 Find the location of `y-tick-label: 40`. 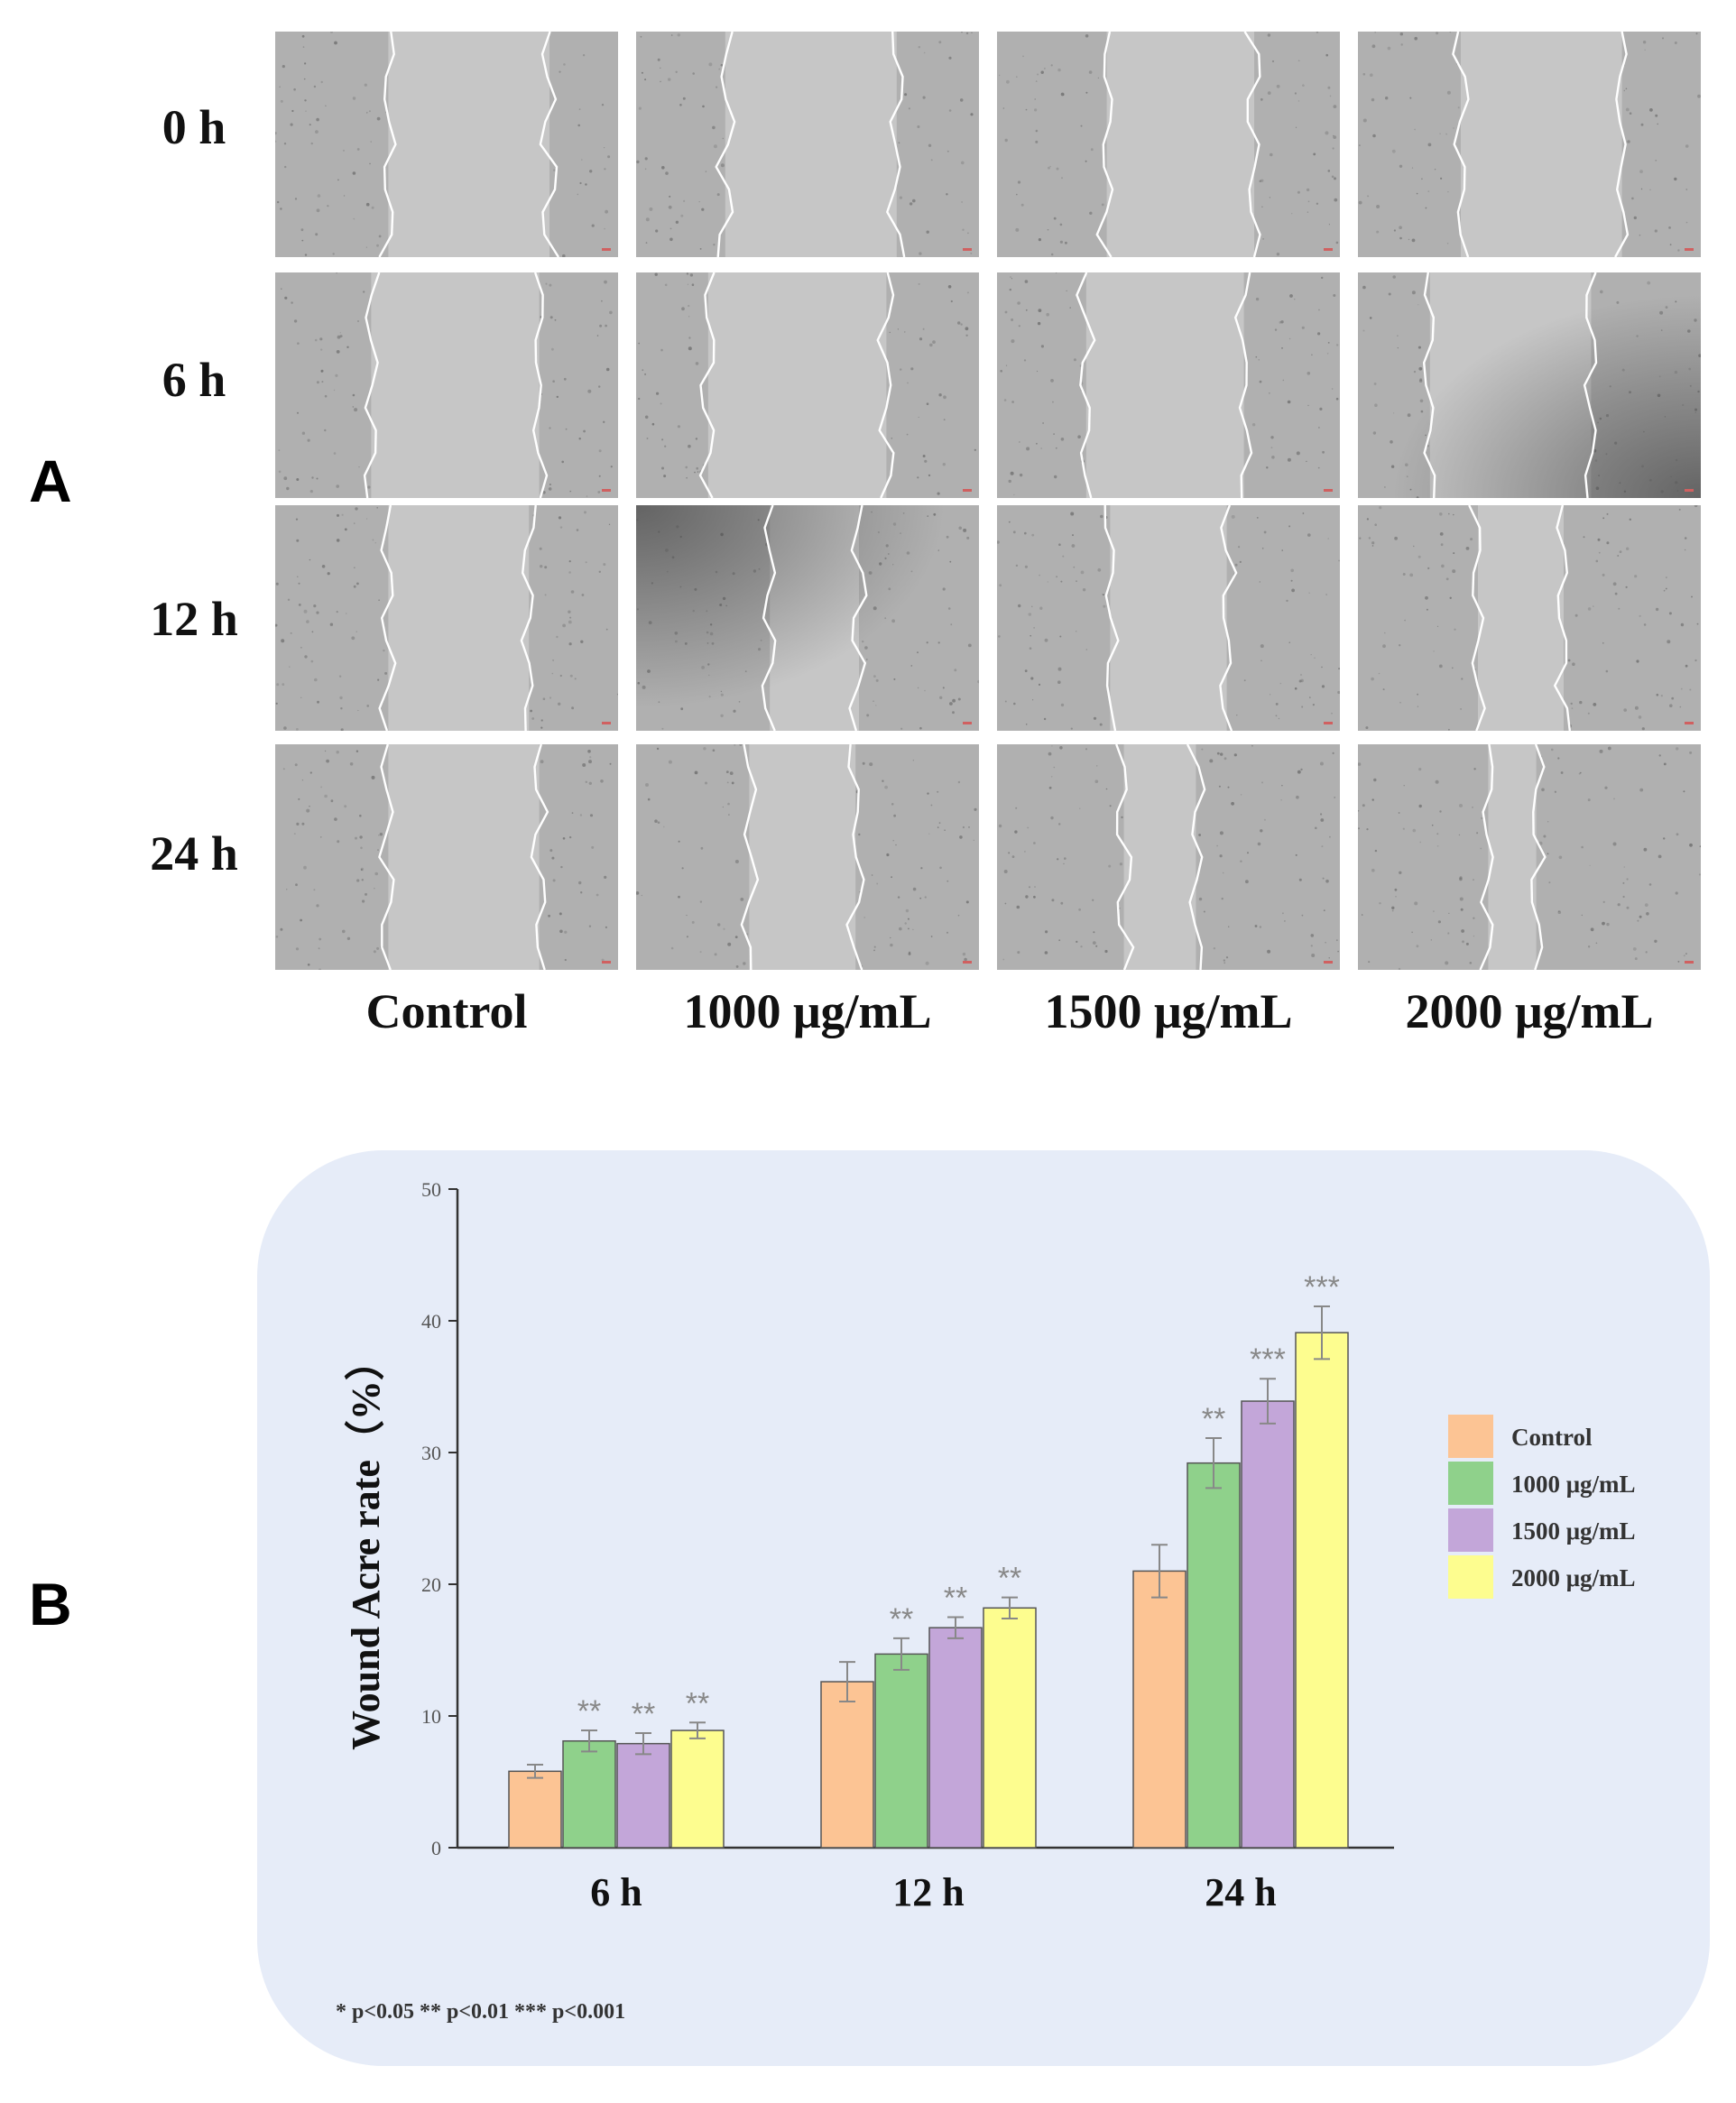

y-tick-label: 40 is located at coordinates (431, 1321).